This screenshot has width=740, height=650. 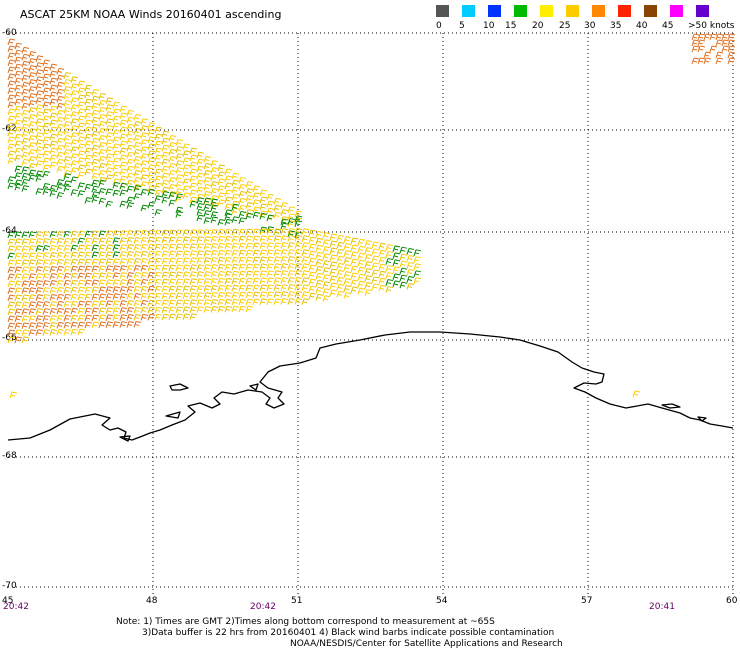 I want to click on time-label: 20:42, so click(x=16, y=607).